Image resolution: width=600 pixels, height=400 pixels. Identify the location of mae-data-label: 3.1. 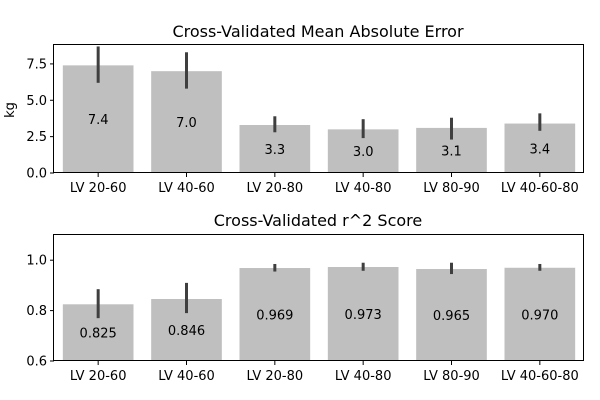
(451, 151).